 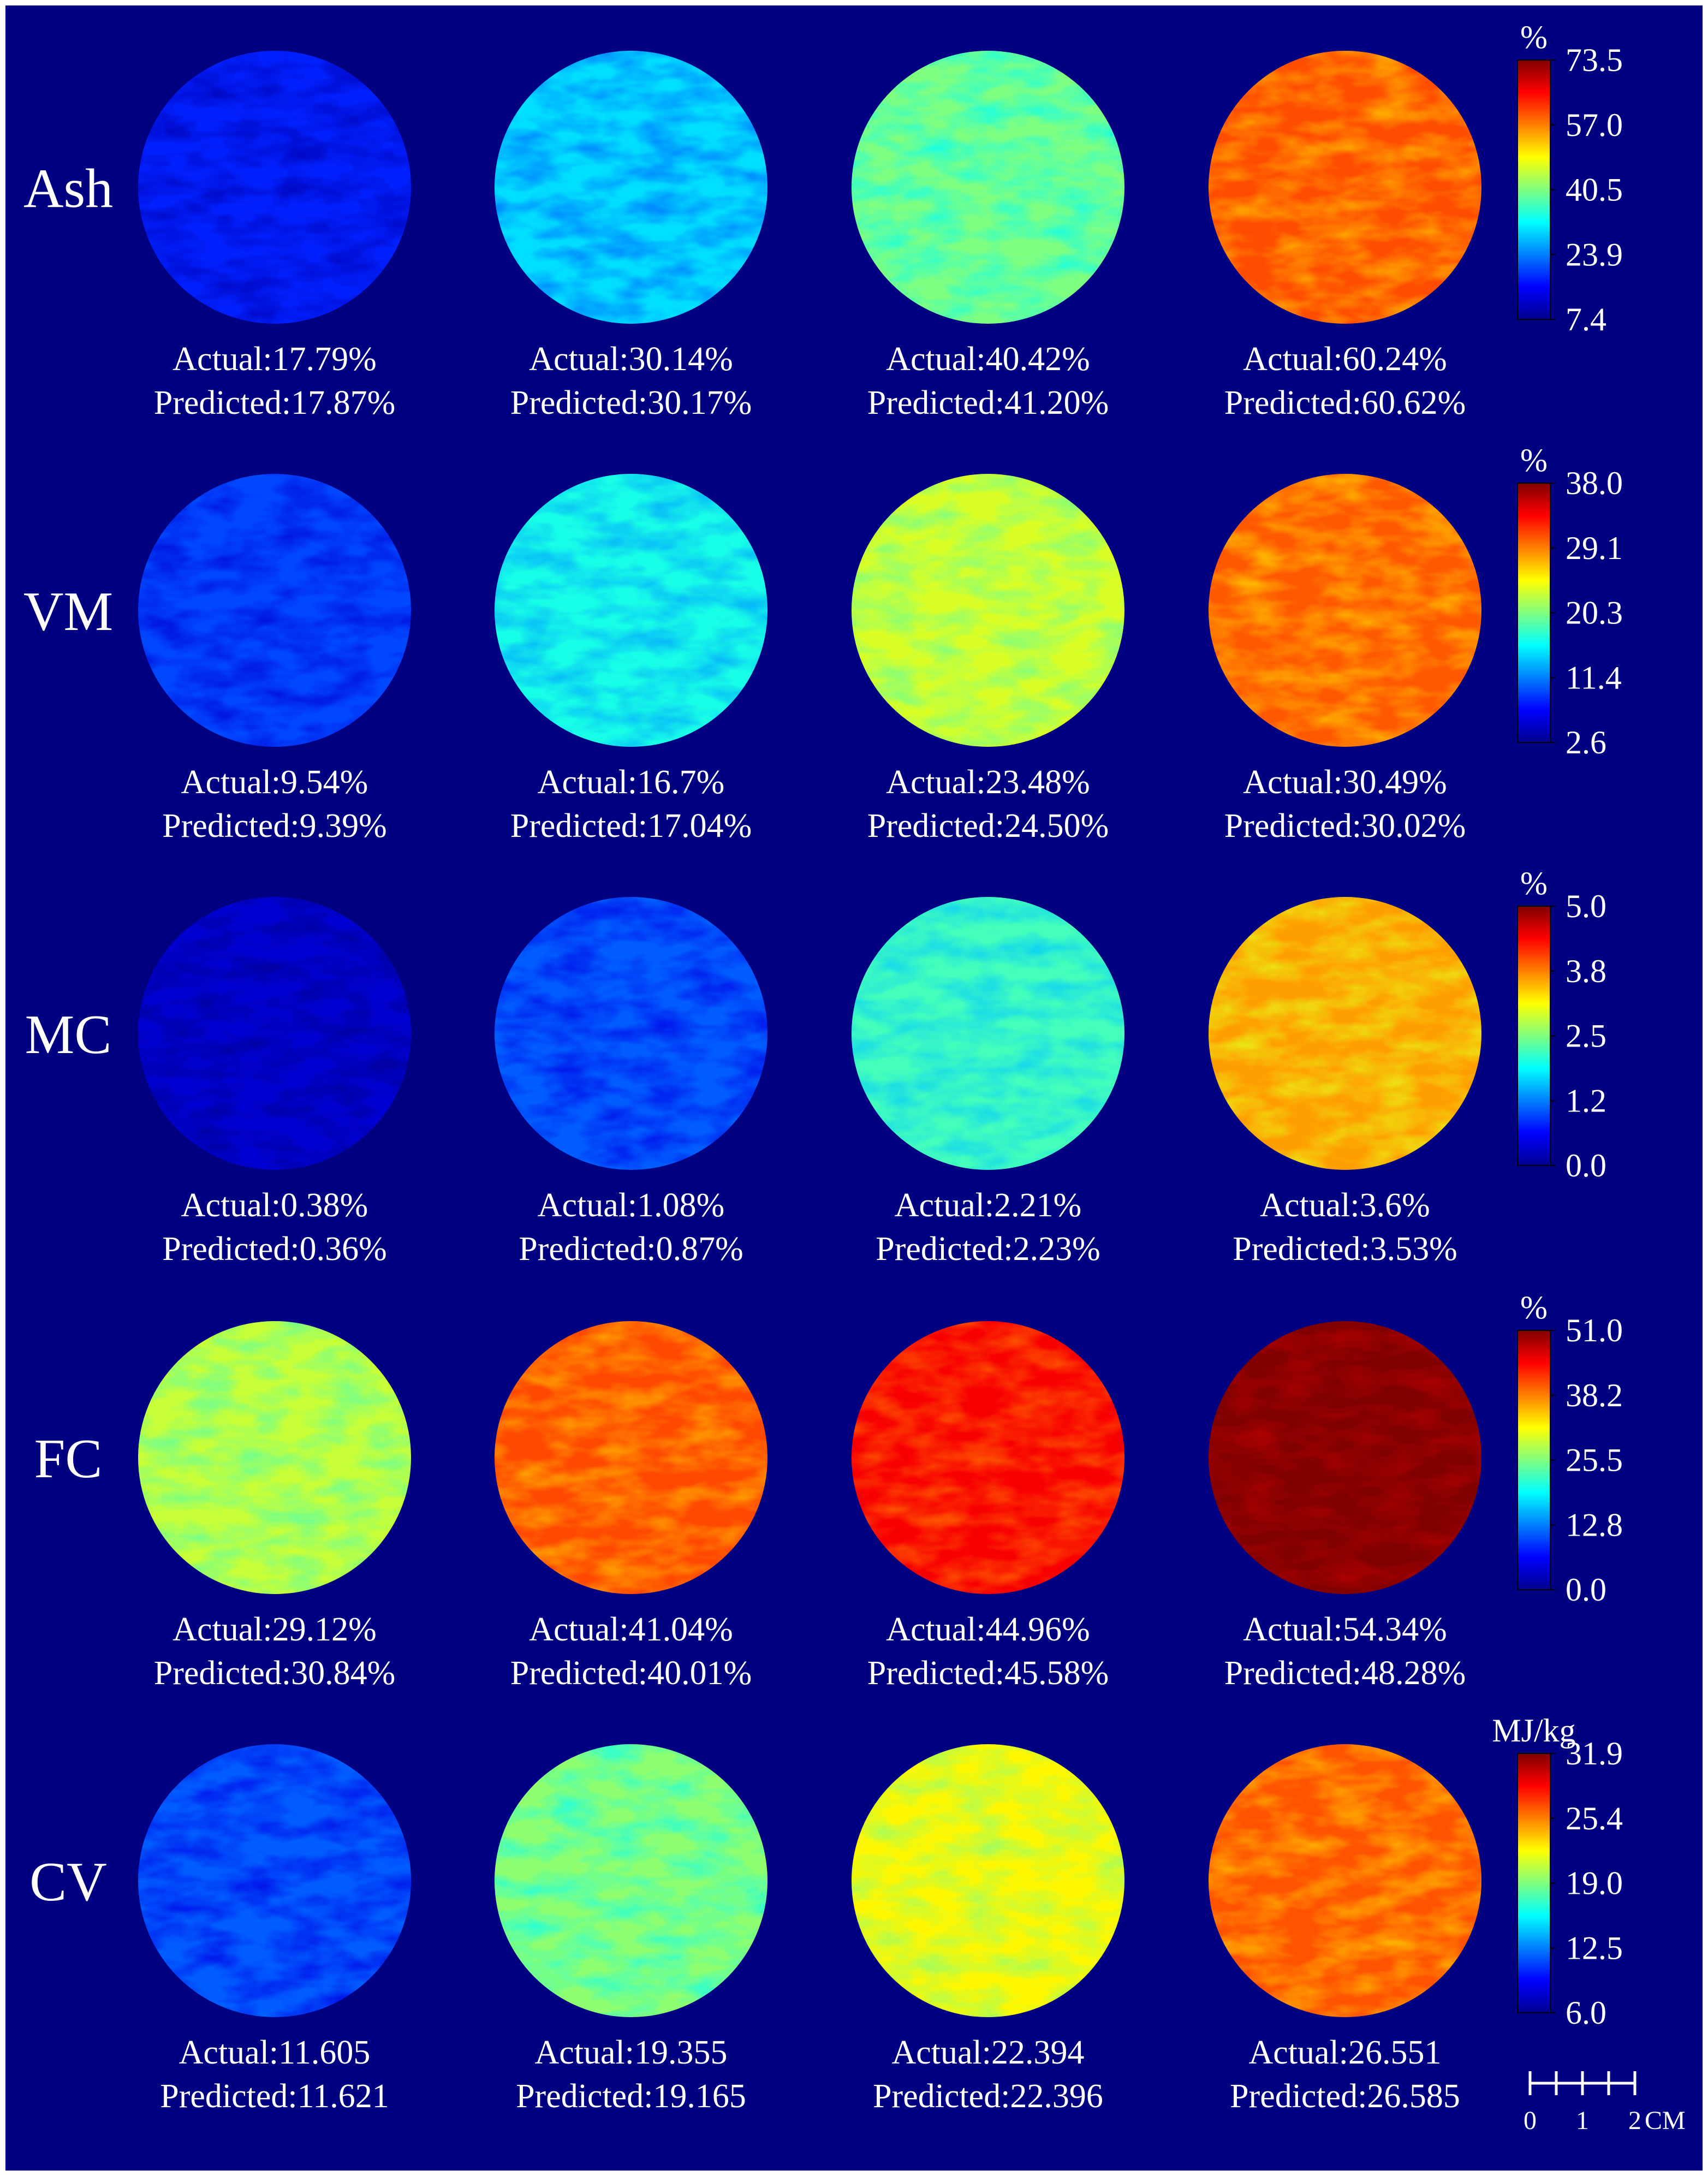 What do you see at coordinates (847, 610) in the screenshot?
I see `row-vm` at bounding box center [847, 610].